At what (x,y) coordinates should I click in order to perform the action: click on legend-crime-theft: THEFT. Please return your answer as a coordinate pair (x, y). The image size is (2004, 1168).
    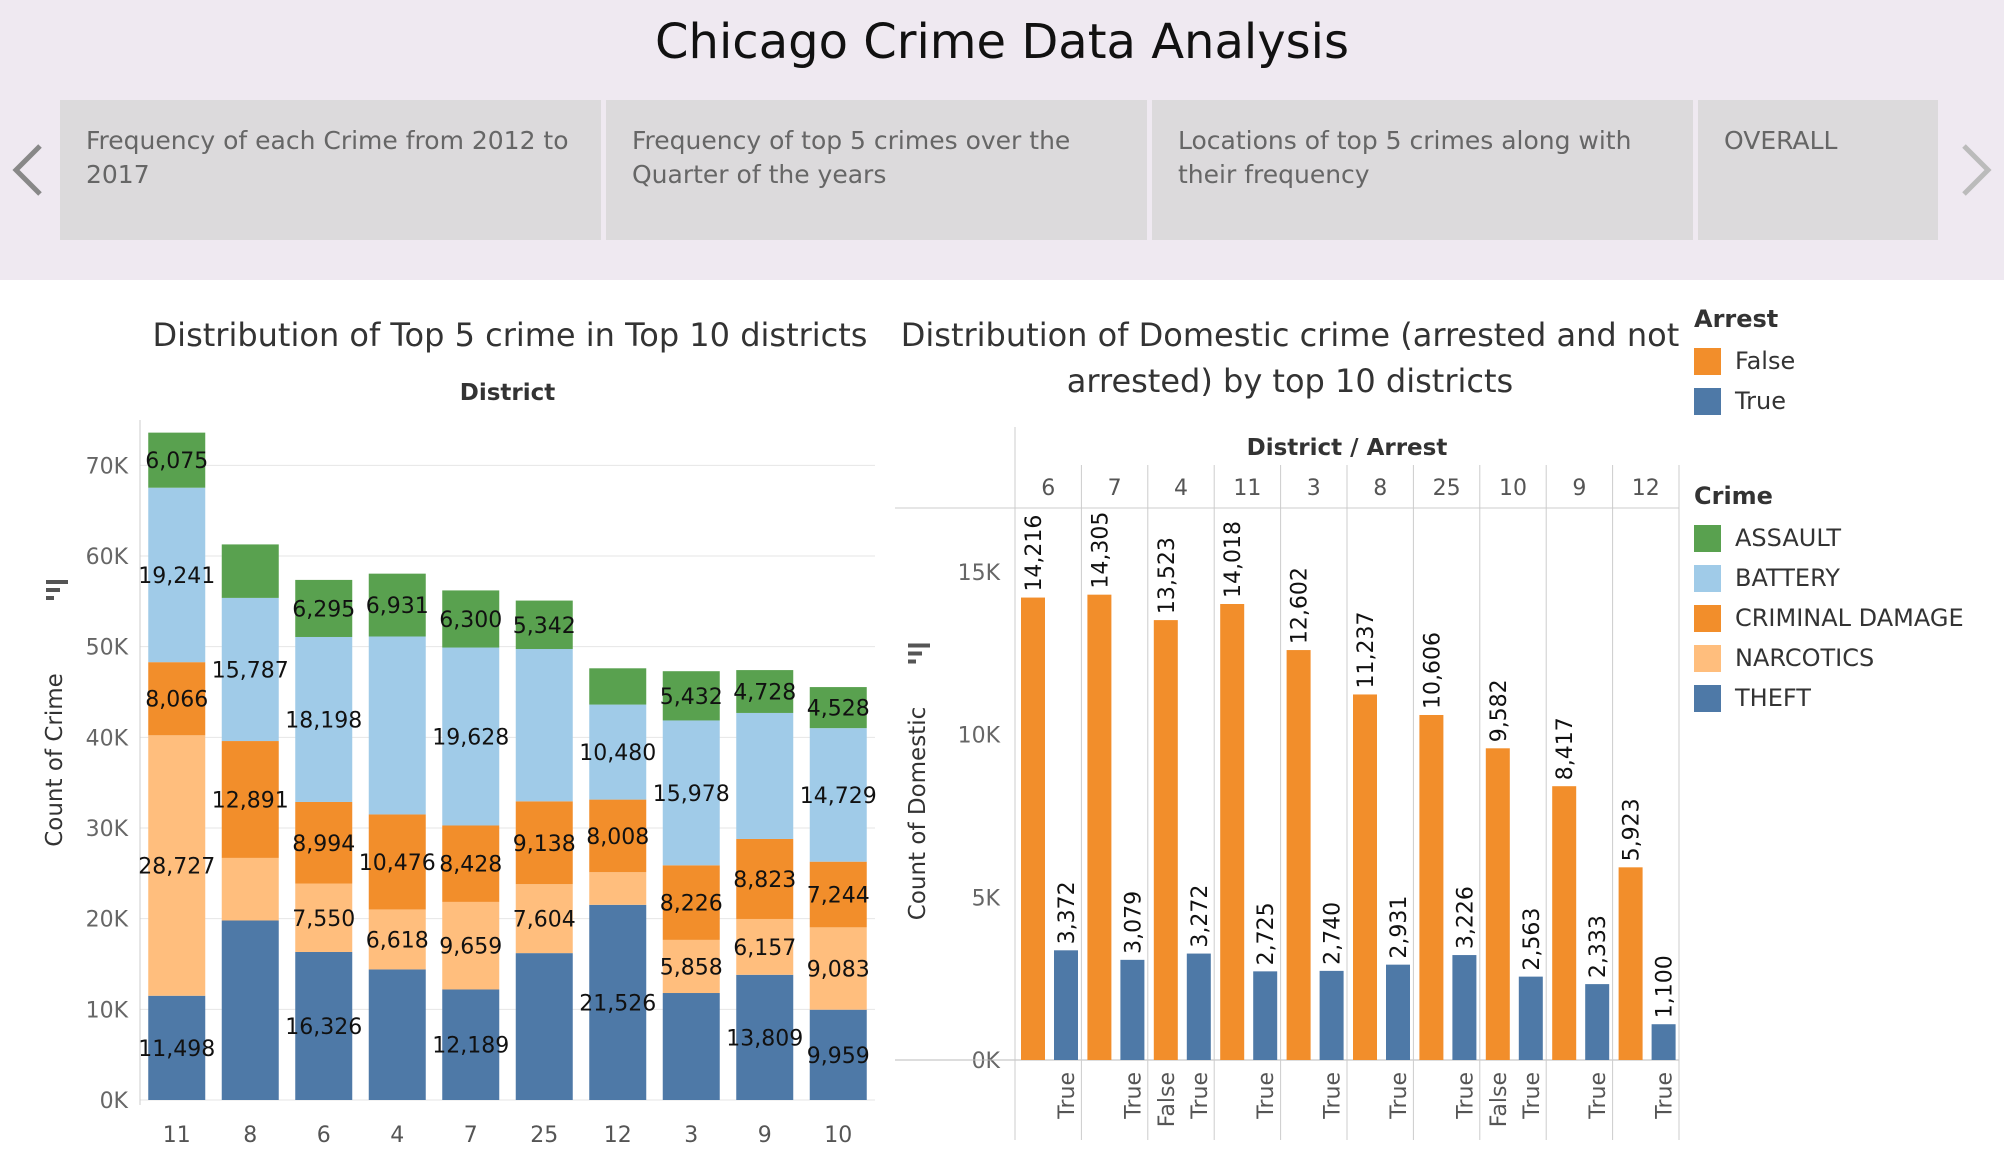
    Looking at the image, I should click on (1829, 698).